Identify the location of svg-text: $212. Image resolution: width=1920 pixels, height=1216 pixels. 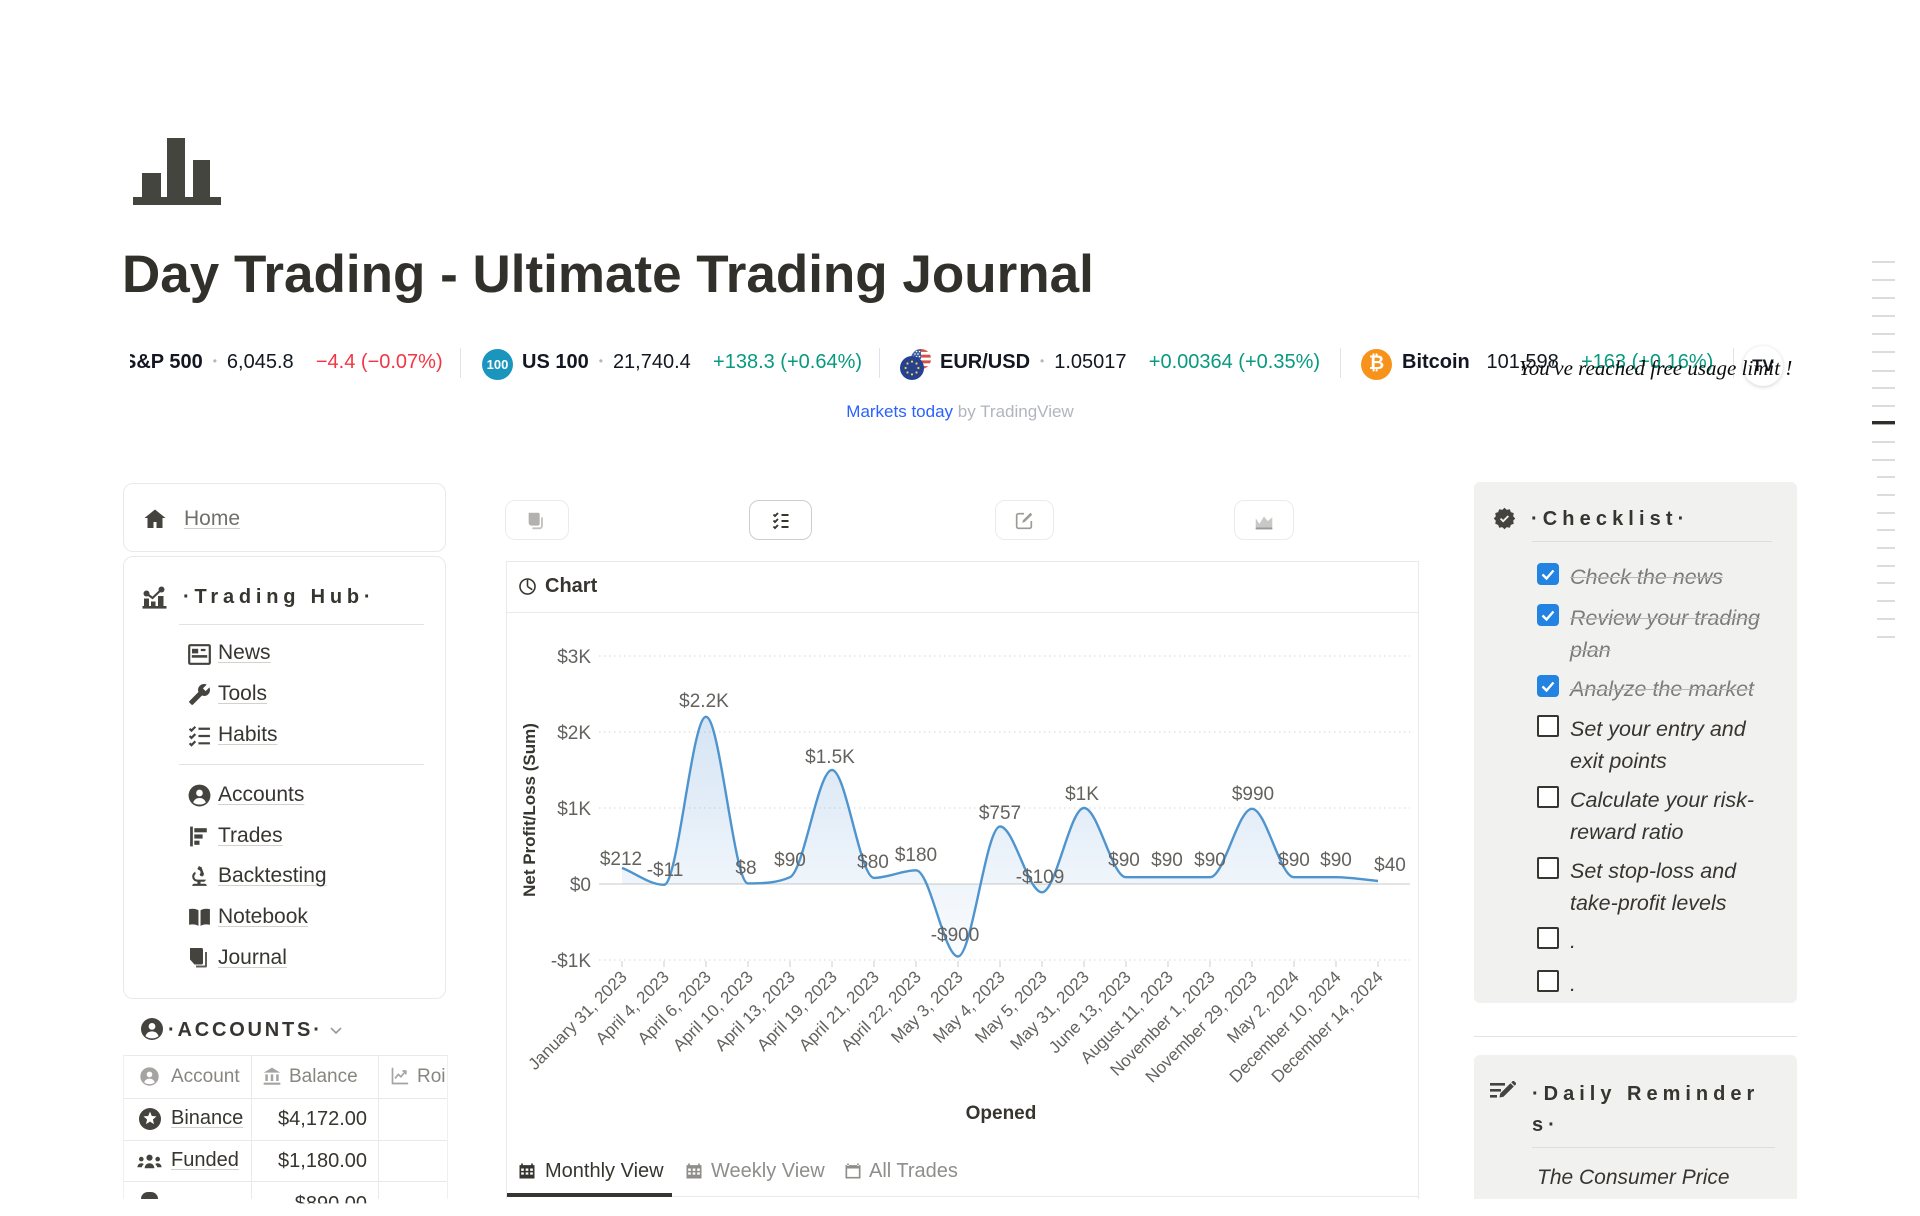
(621, 859).